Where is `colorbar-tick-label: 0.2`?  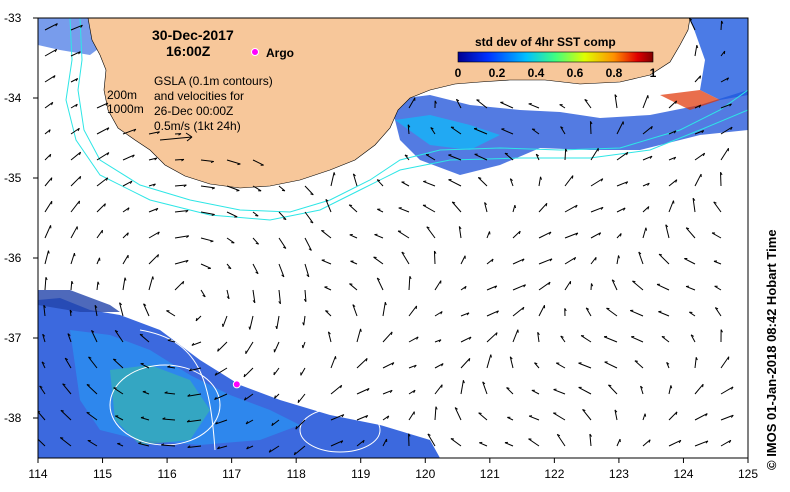
colorbar-tick-label: 0.2 is located at coordinates (497, 73).